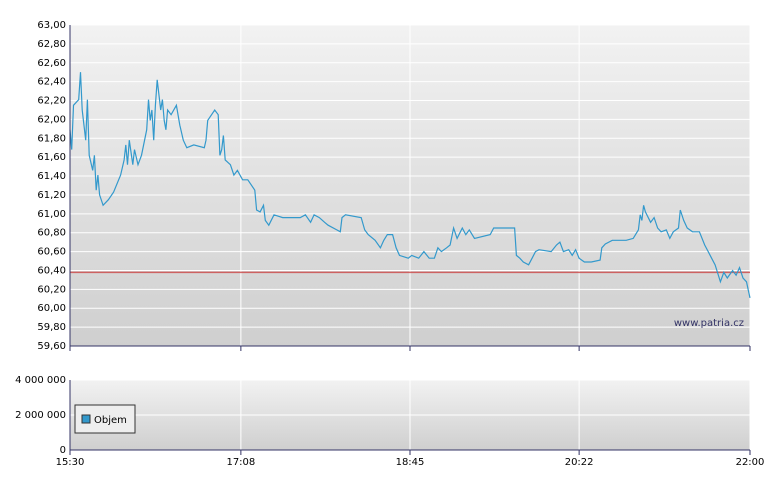  I want to click on y-tick-label: 61,80, so click(51, 138).